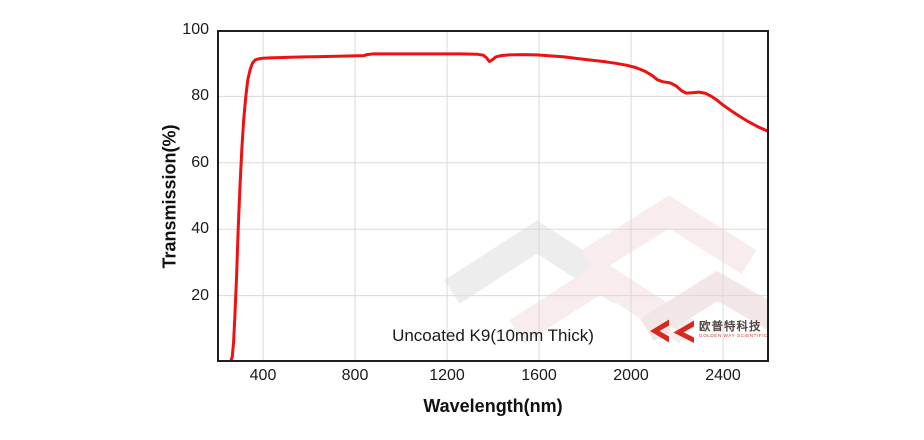 The width and height of the screenshot is (924, 440). I want to click on y-tick-label: 100, so click(195, 29).